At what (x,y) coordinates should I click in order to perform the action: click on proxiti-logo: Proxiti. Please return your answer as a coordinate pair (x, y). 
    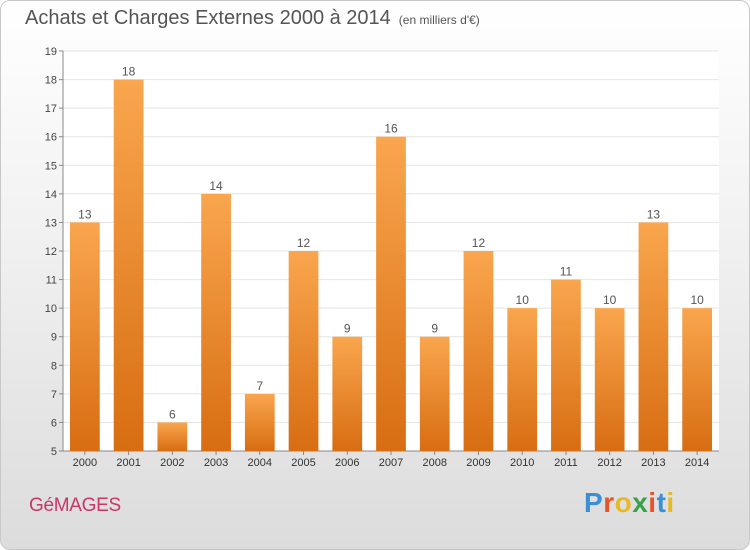
    Looking at the image, I should click on (629, 503).